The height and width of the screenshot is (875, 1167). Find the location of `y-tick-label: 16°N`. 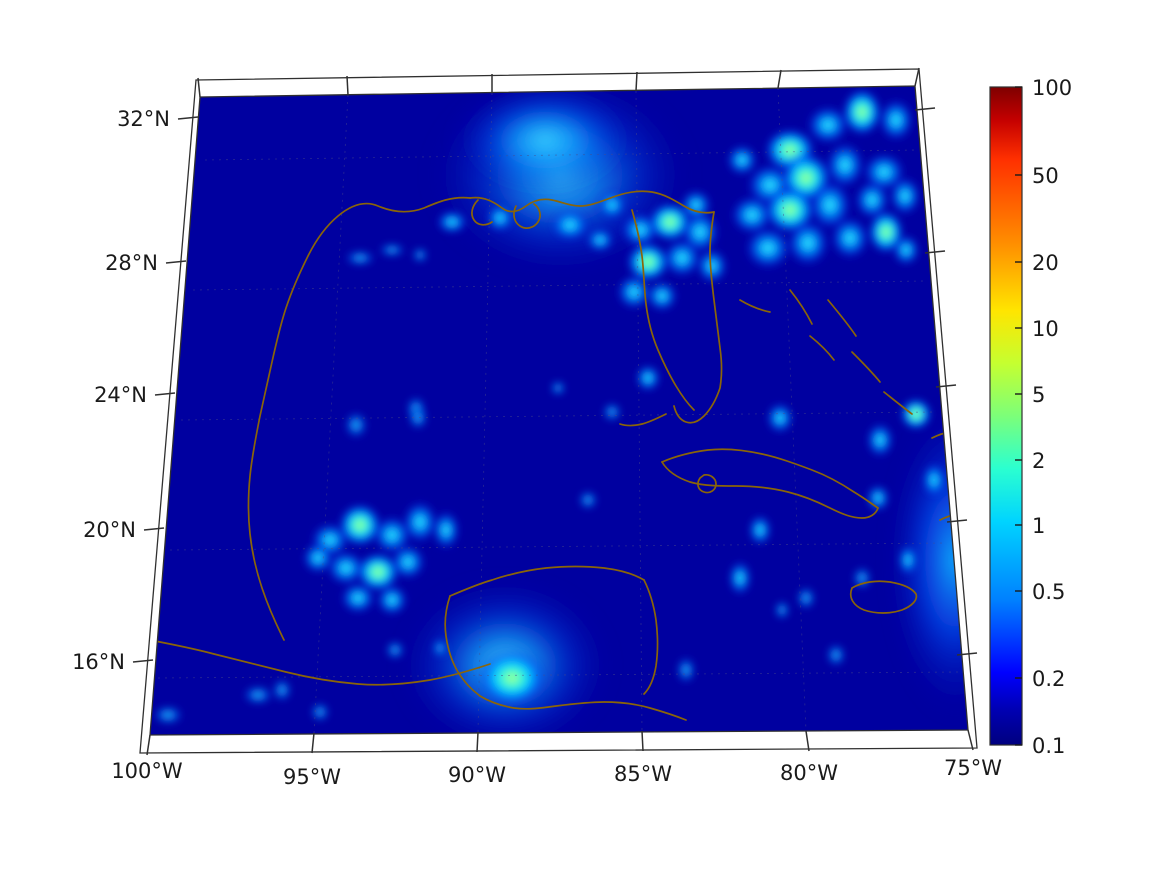

y-tick-label: 16°N is located at coordinates (98, 662).